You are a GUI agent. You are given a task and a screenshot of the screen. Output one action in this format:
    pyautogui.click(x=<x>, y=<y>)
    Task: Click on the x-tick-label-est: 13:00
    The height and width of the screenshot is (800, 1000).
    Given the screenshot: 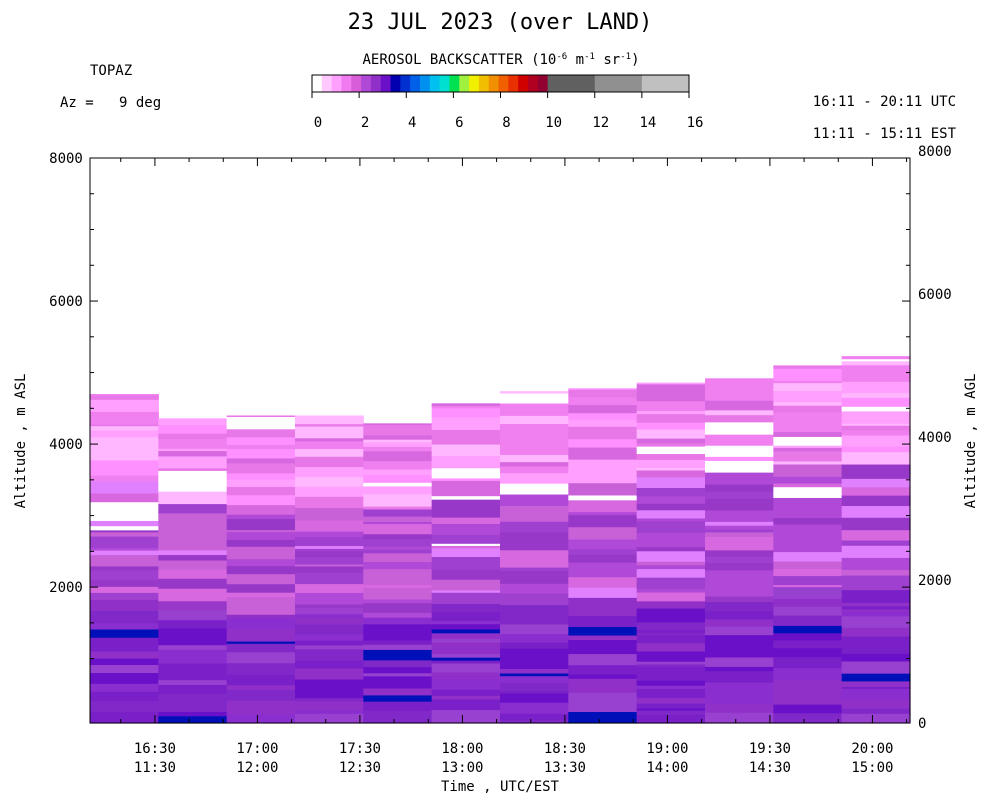 What is the action you would take?
    pyautogui.click(x=462, y=768)
    